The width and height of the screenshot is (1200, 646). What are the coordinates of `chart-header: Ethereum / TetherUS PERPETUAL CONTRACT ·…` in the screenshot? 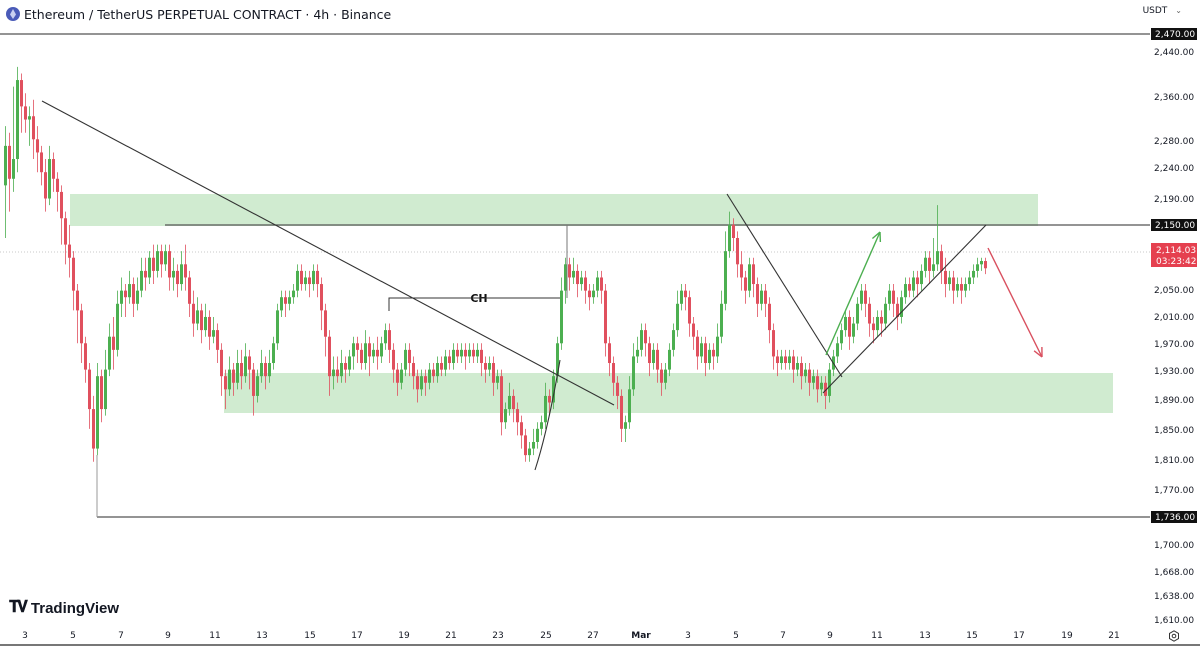 It's located at (198, 14).